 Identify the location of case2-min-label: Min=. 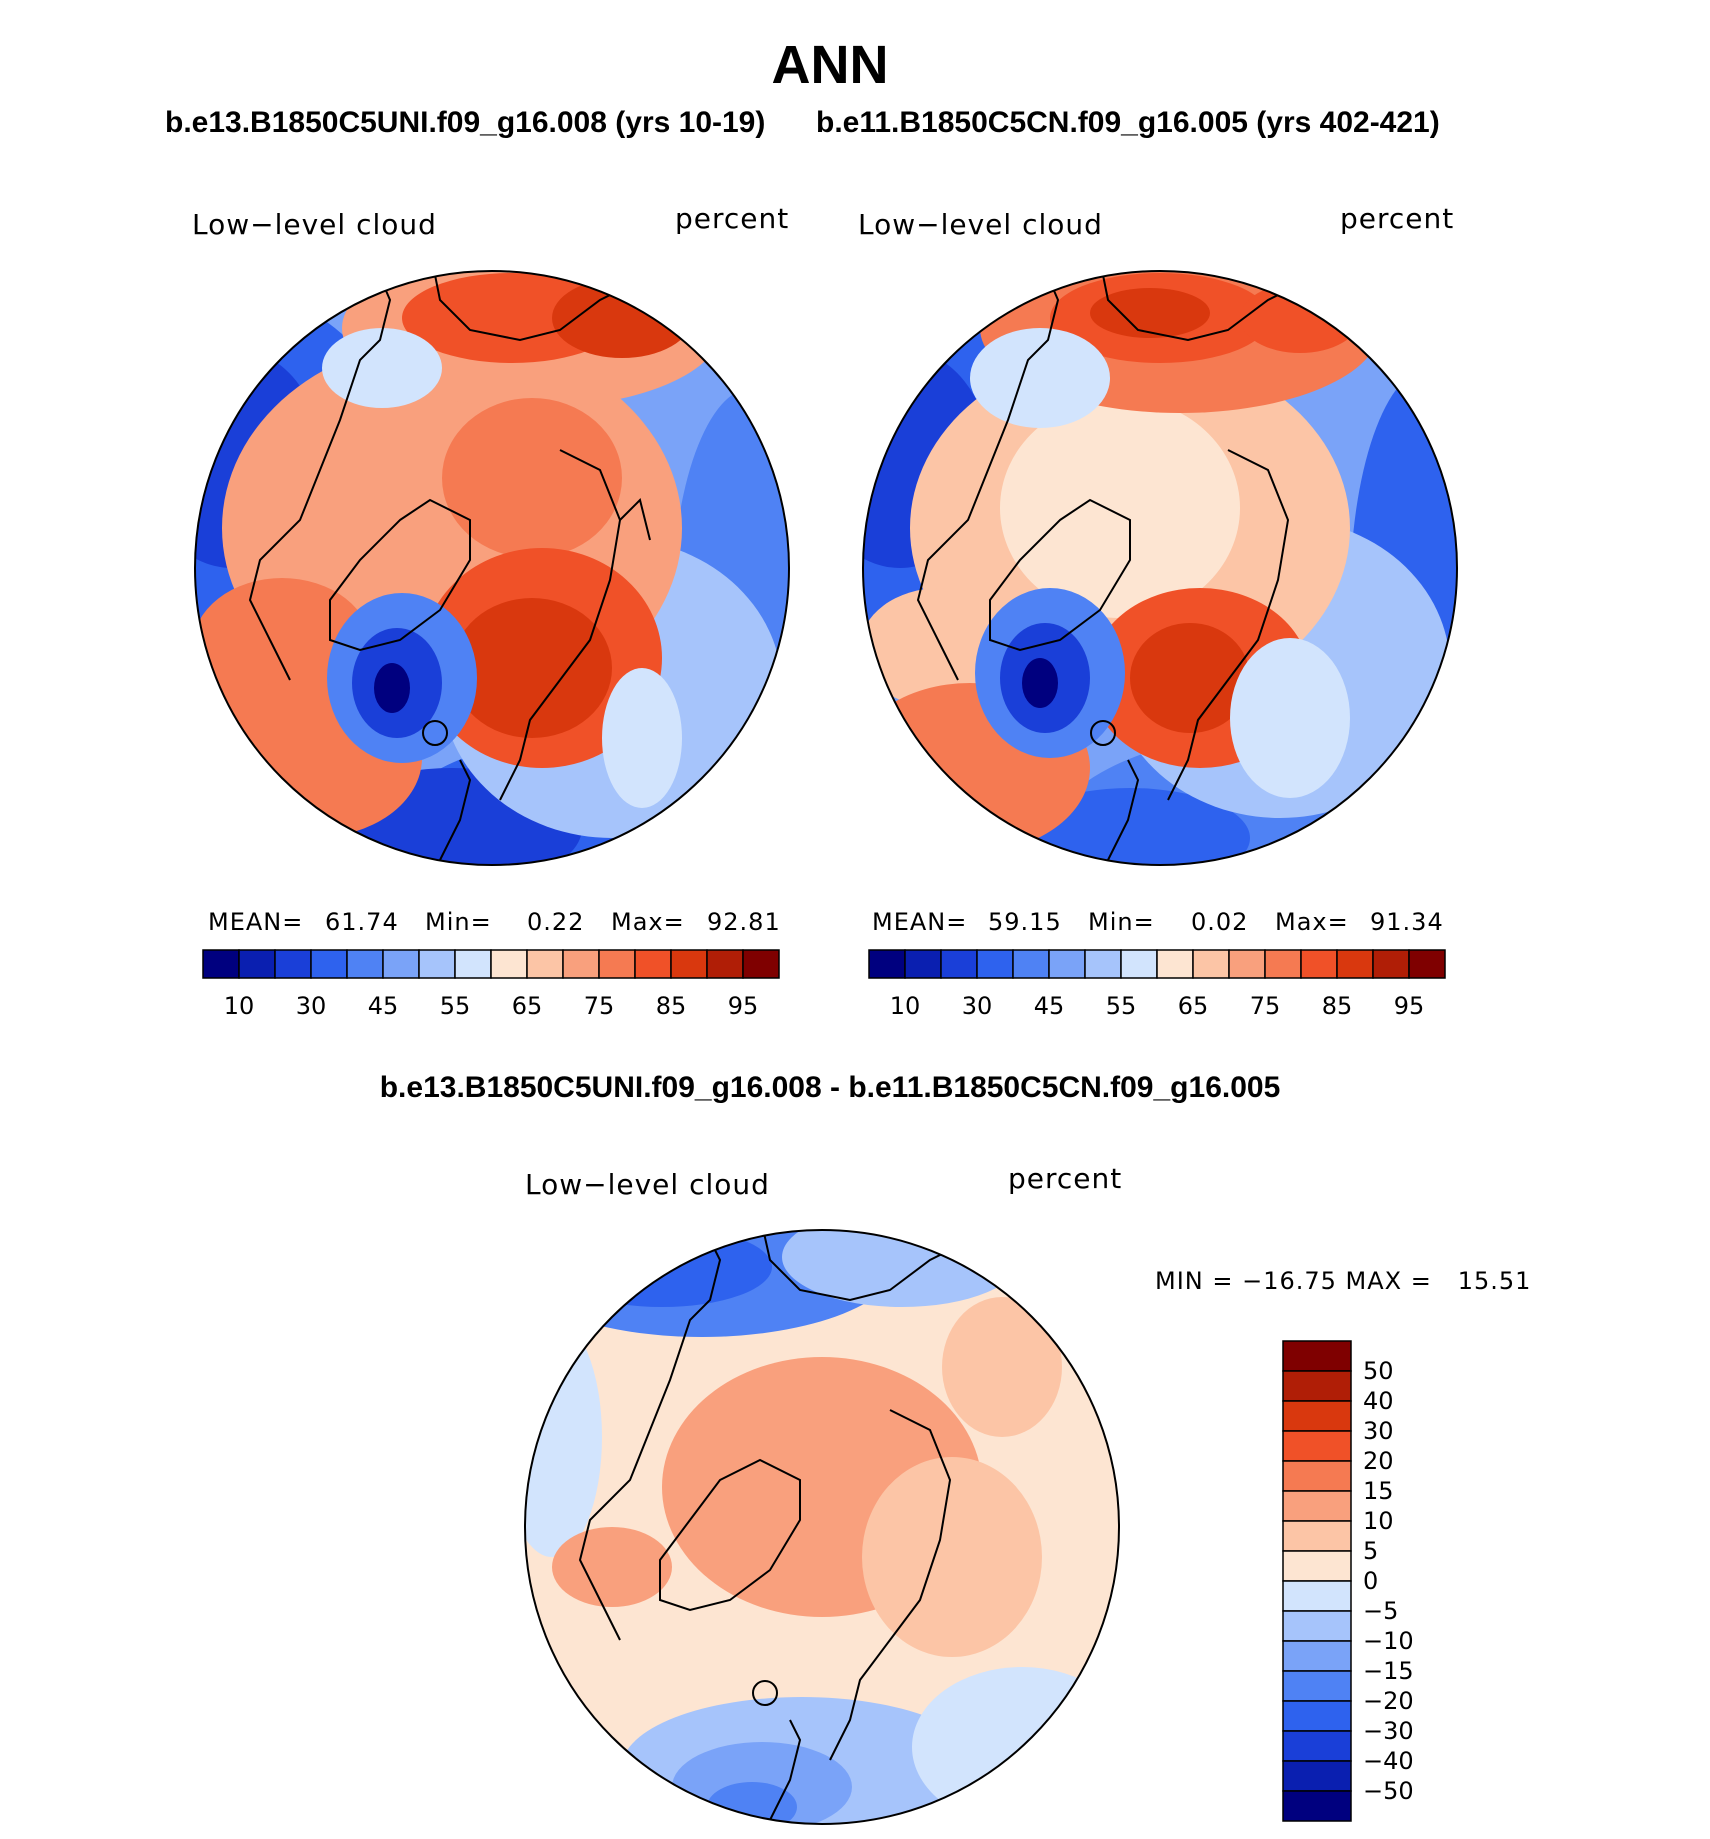
(1121, 922).